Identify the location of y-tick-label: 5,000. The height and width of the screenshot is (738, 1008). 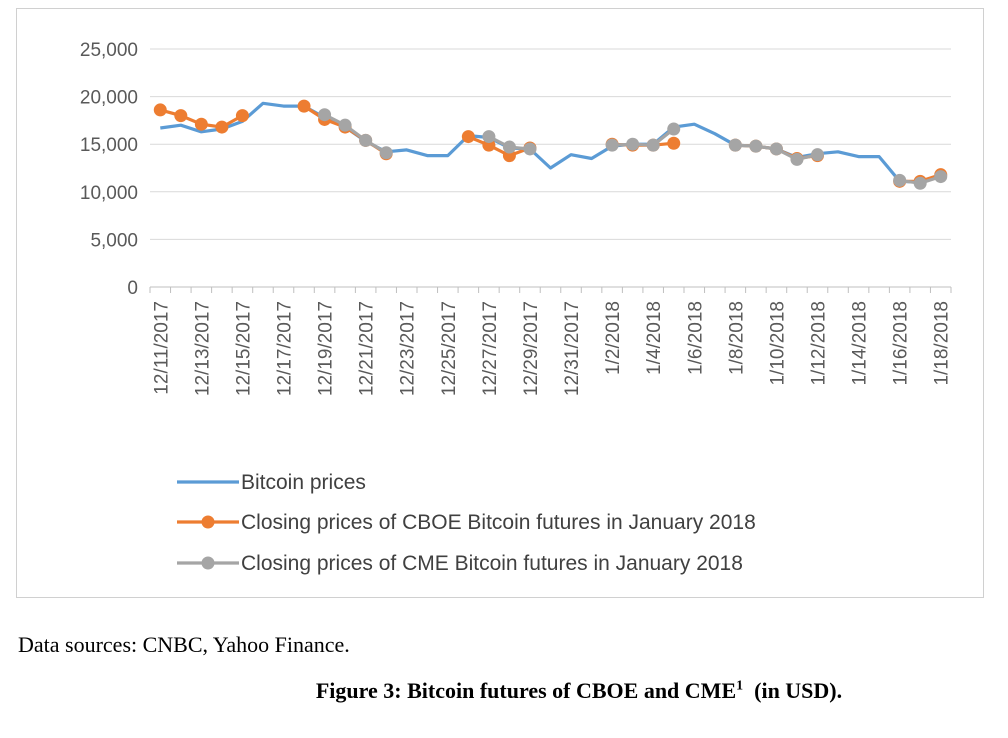
(114, 240).